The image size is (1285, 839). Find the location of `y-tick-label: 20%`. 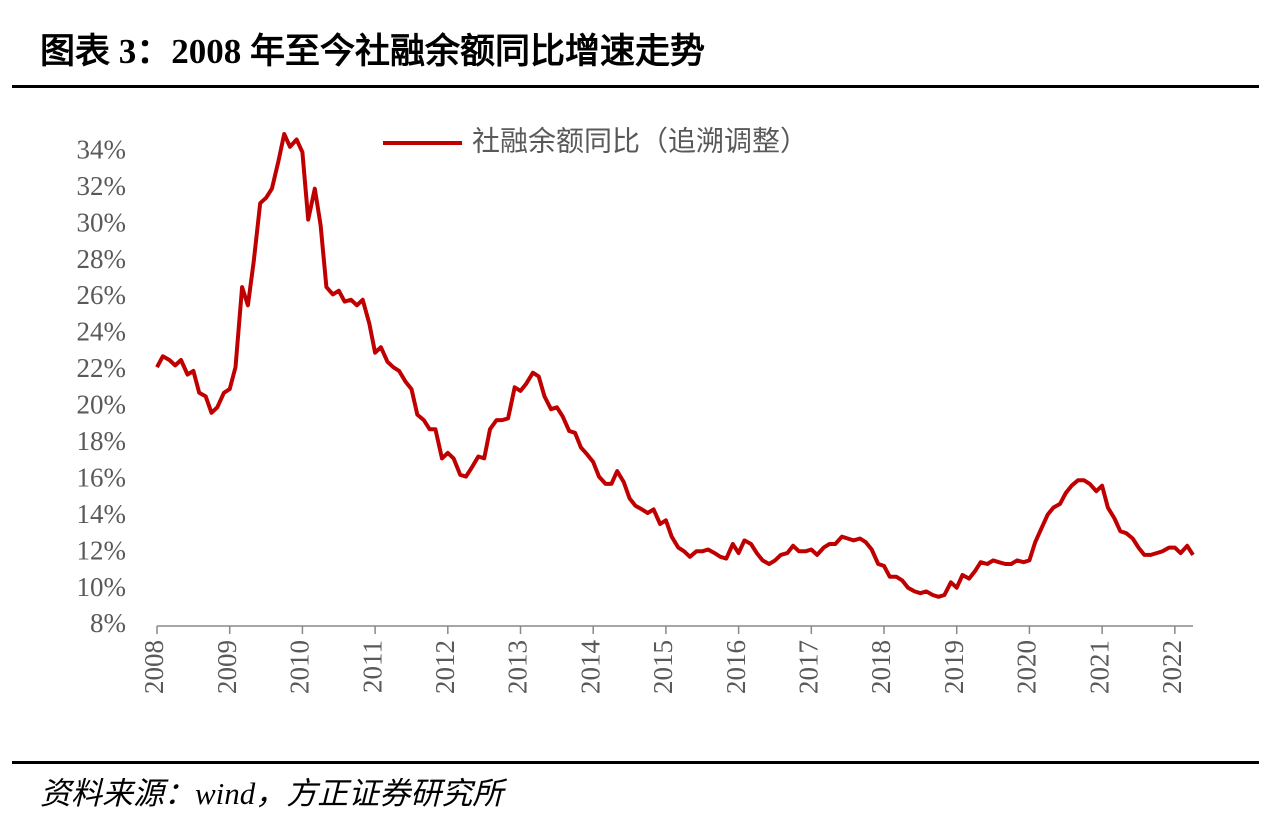

y-tick-label: 20% is located at coordinates (102, 405).